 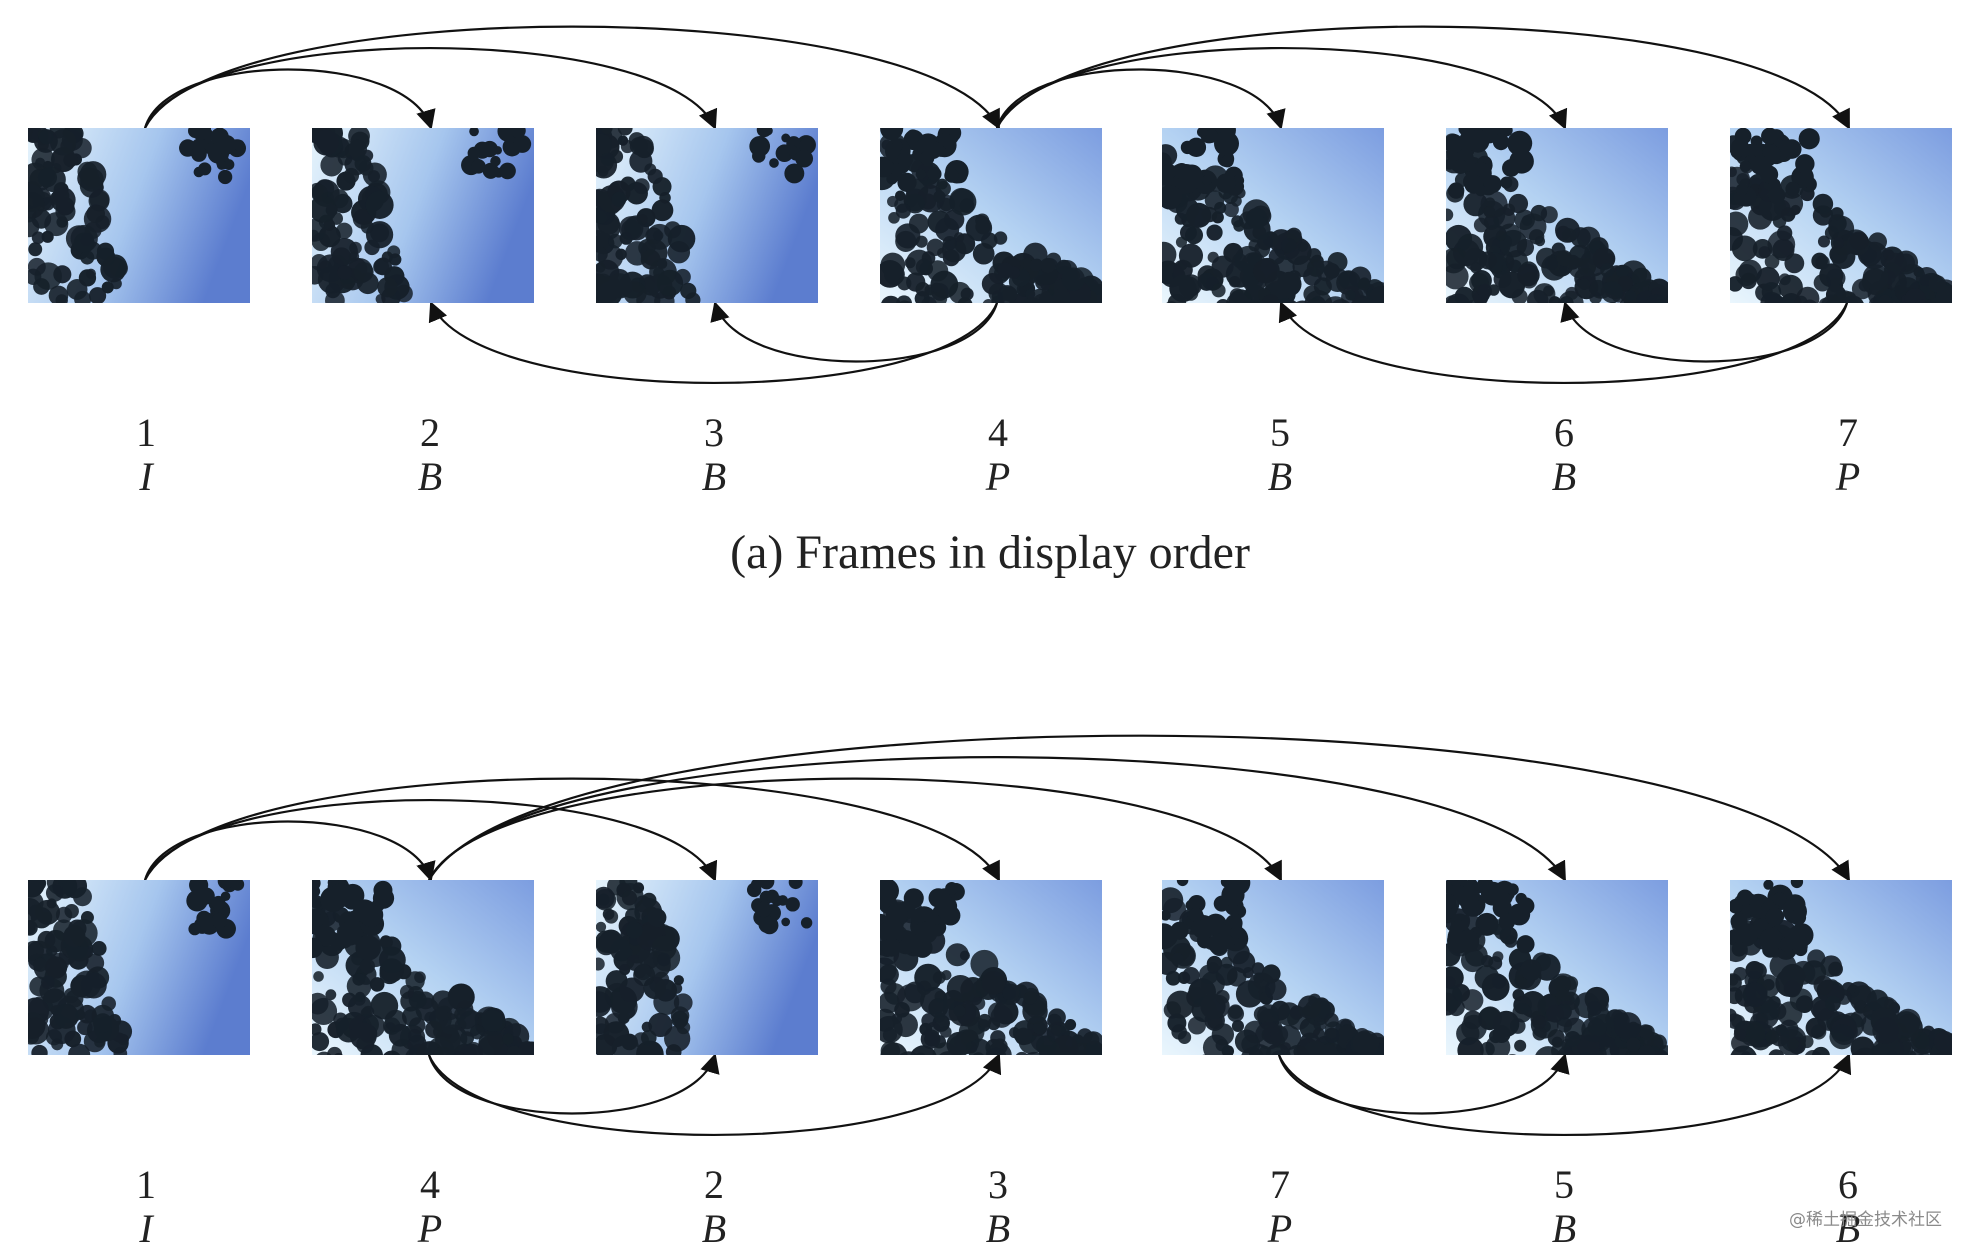 What do you see at coordinates (998, 1184) in the screenshot?
I see `frame-number-b-4: 3` at bounding box center [998, 1184].